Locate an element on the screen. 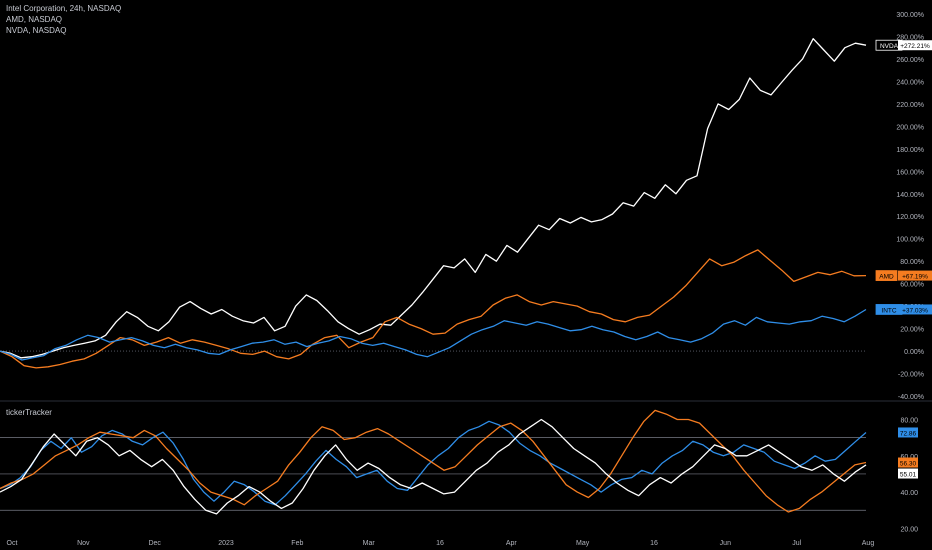  x-tick-label-dec-2: Dec is located at coordinates (154, 543).